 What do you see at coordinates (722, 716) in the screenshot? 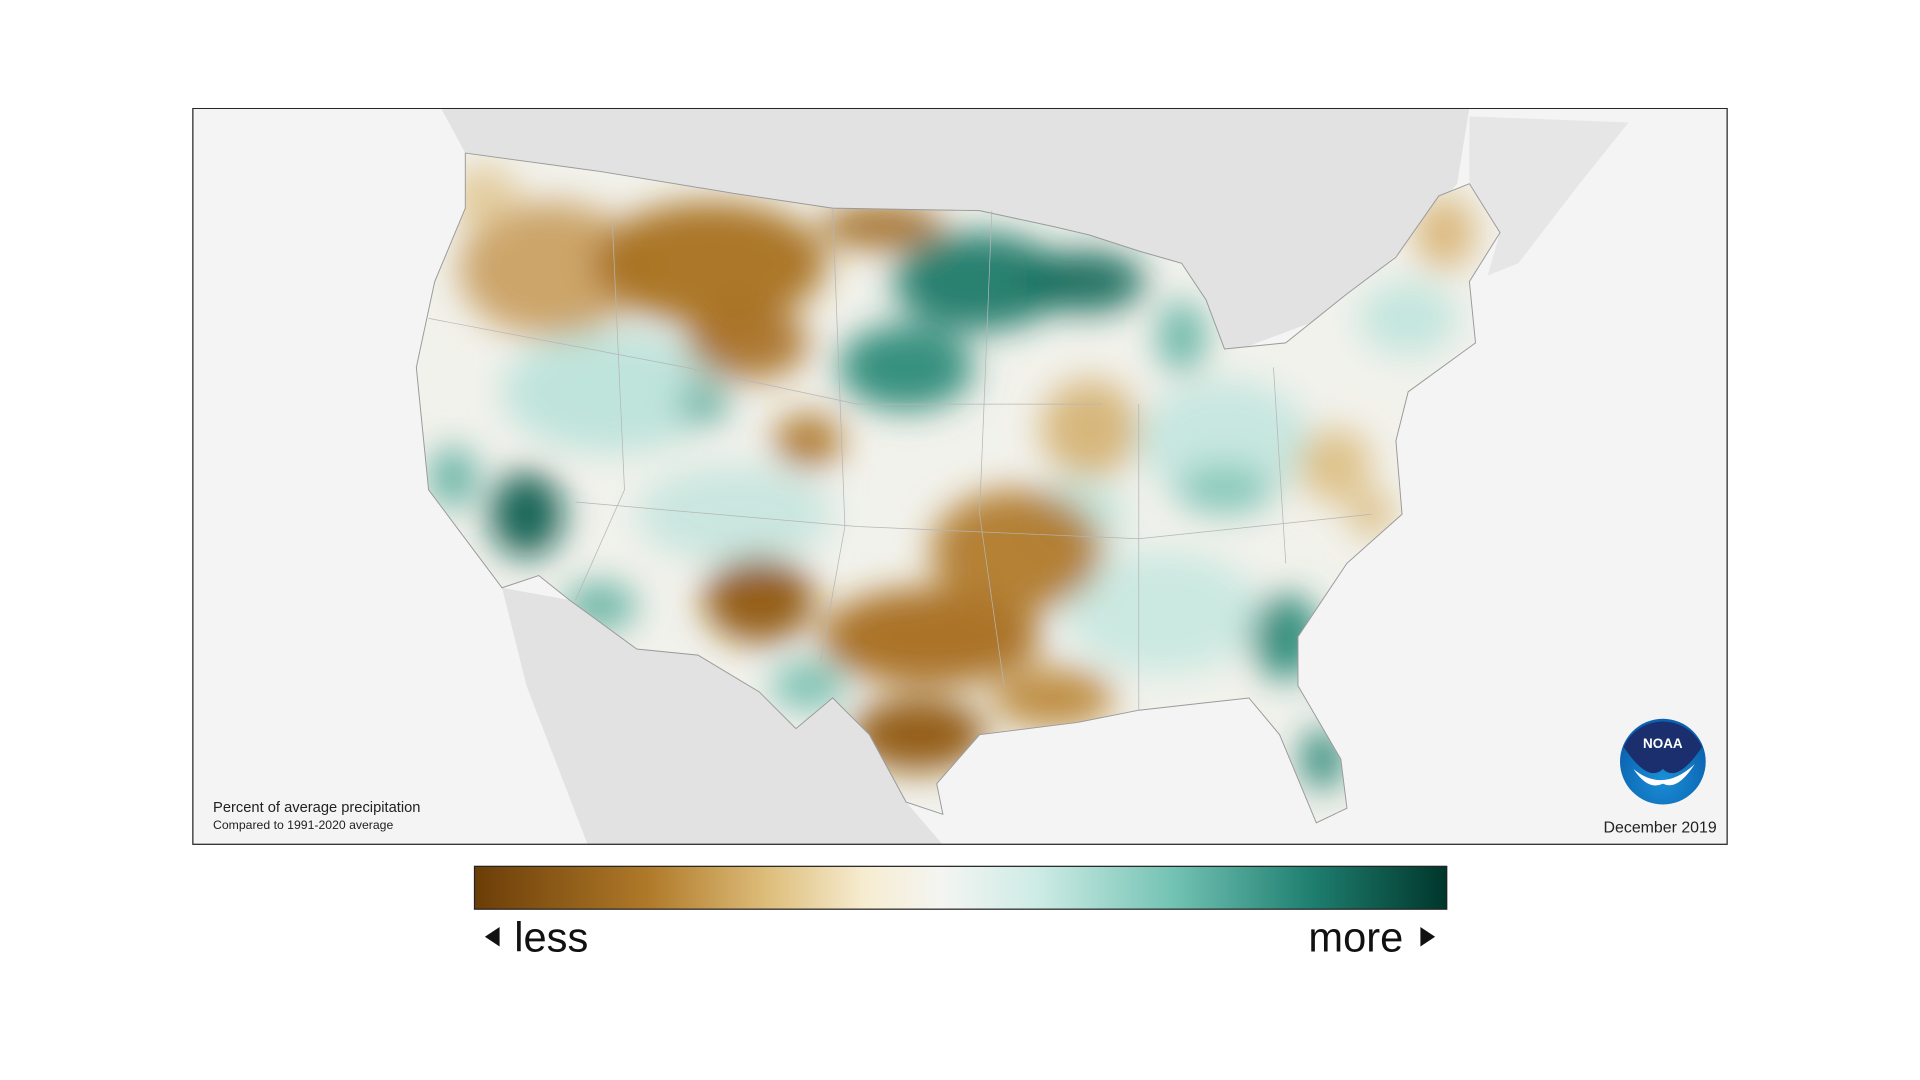
I see `mexico-land` at bounding box center [722, 716].